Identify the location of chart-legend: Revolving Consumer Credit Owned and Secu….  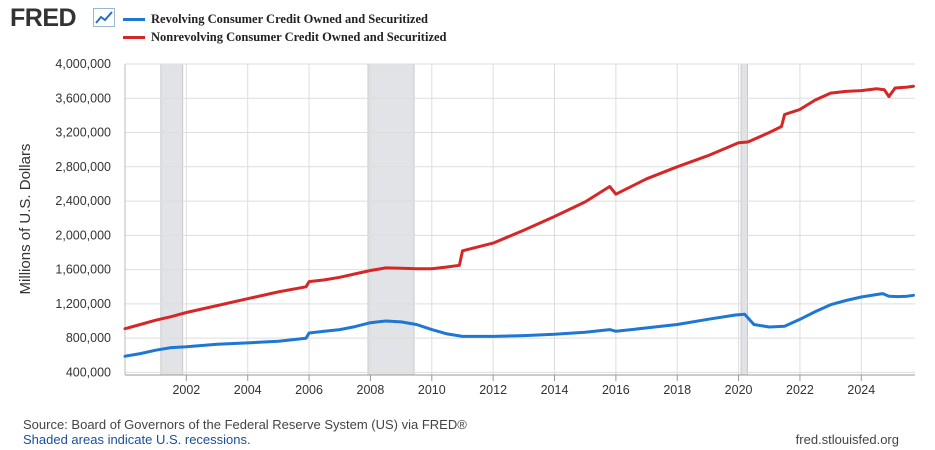
(285, 28).